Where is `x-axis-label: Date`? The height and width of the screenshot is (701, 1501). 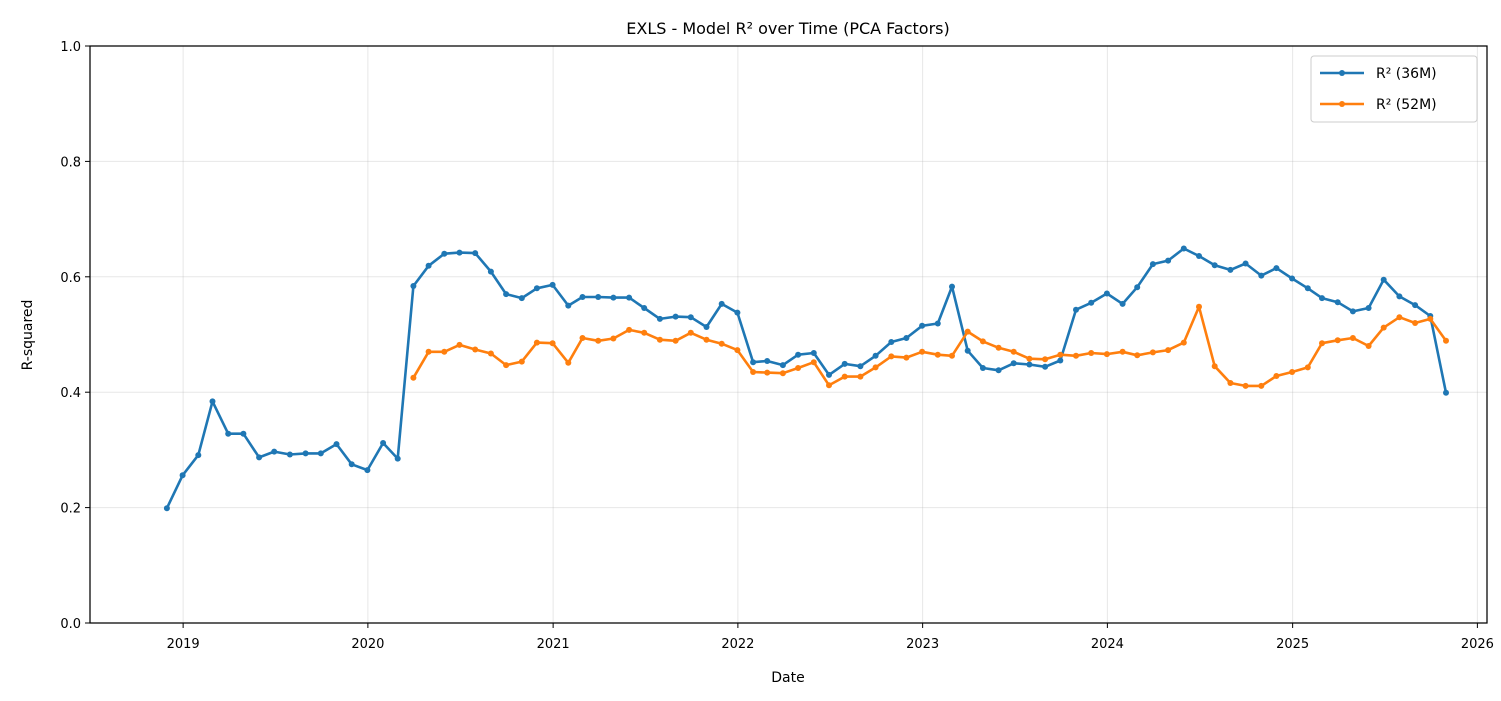
x-axis-label: Date is located at coordinates (787, 678).